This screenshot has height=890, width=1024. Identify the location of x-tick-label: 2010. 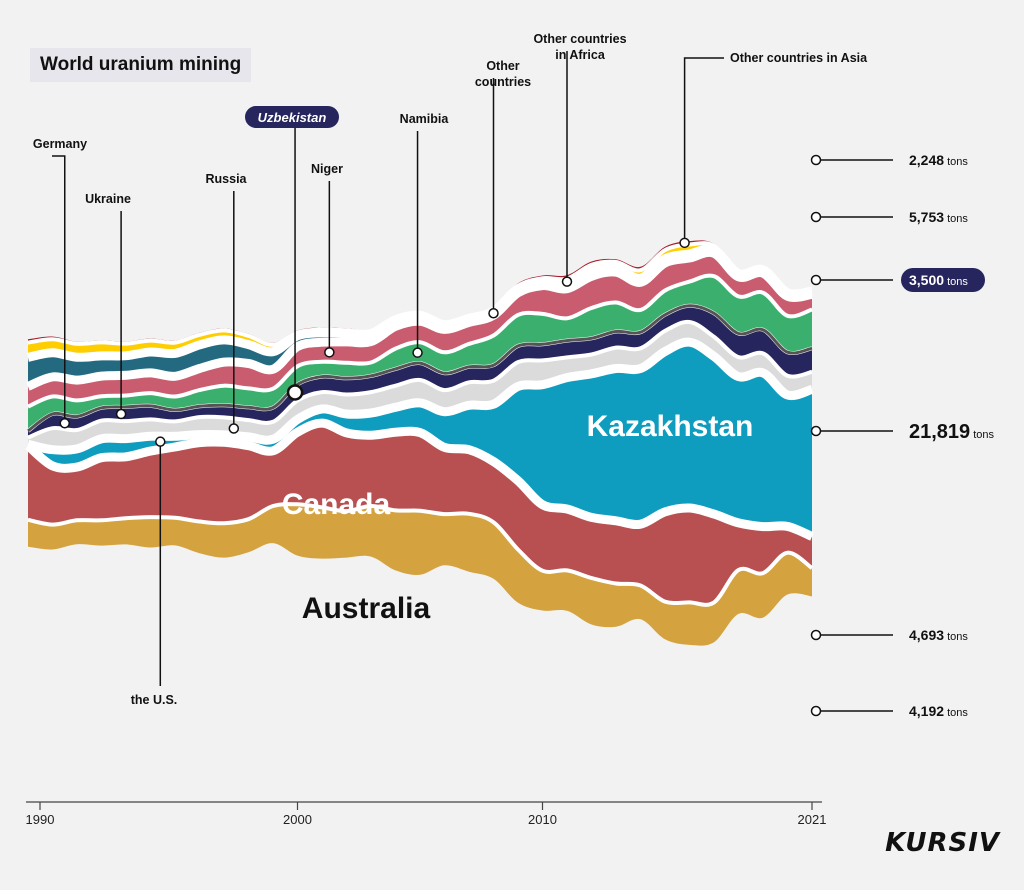
(542, 819).